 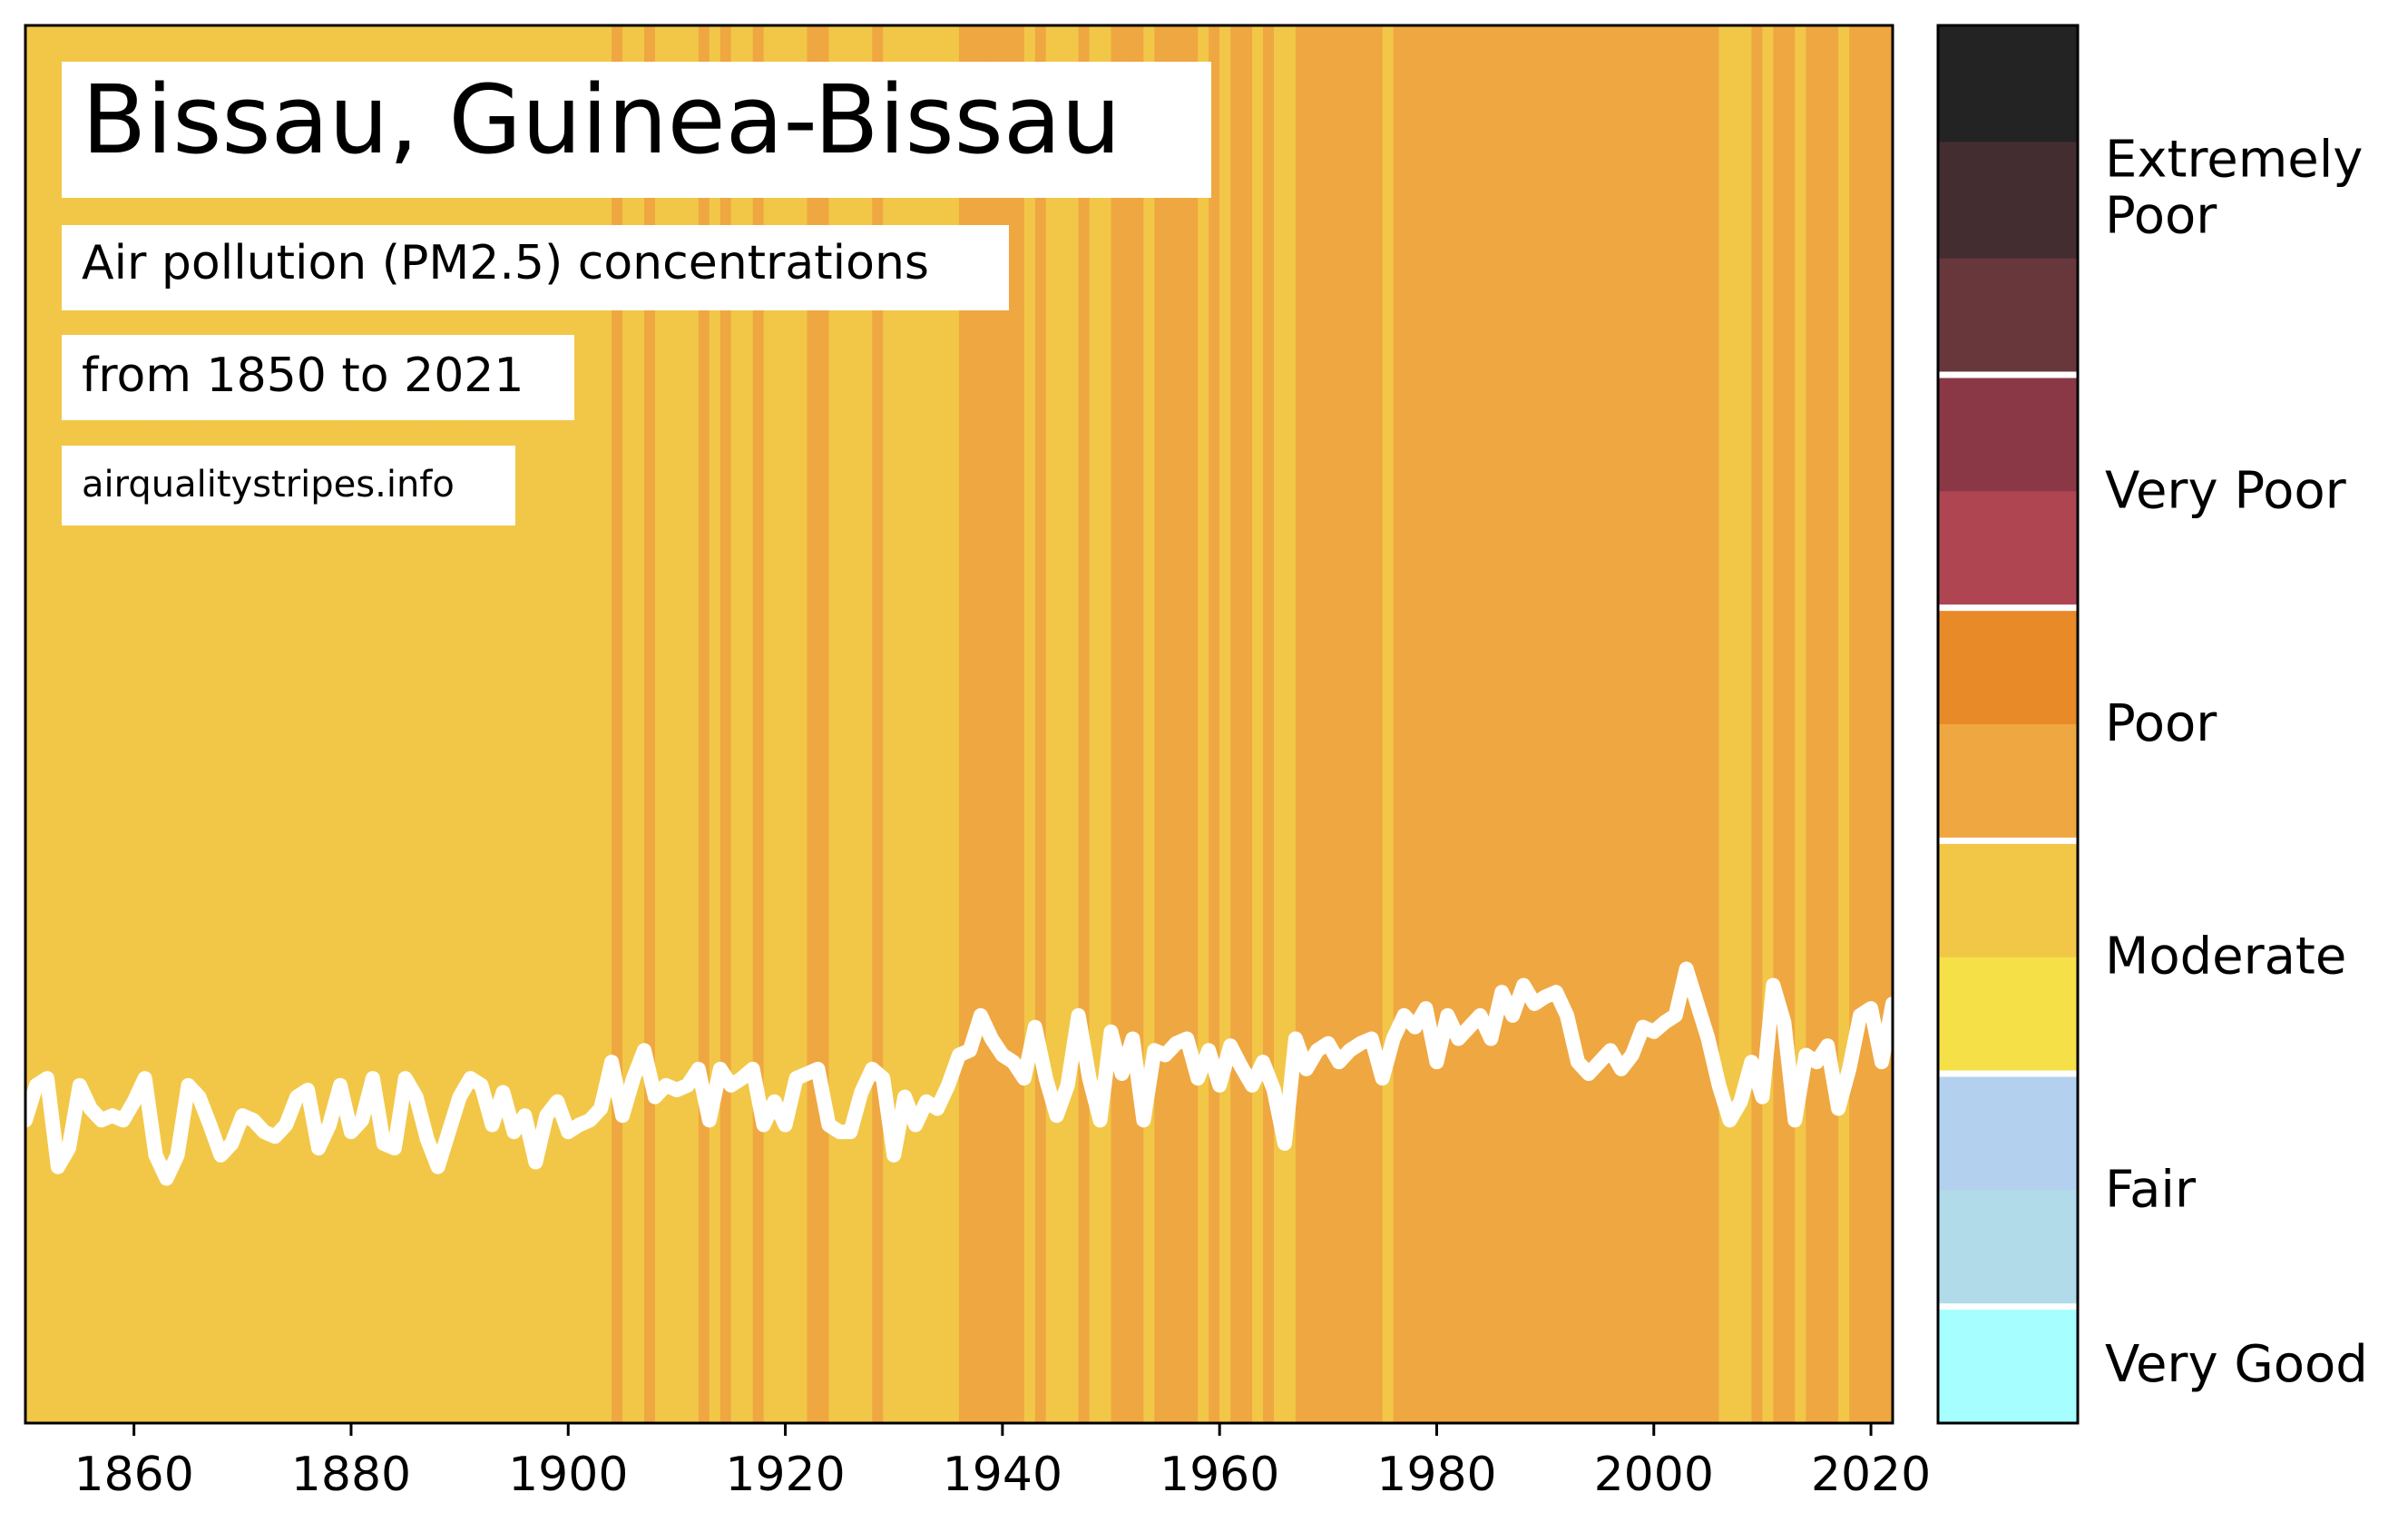 What do you see at coordinates (932, 724) in the screenshot?
I see `stripe-1933` at bounding box center [932, 724].